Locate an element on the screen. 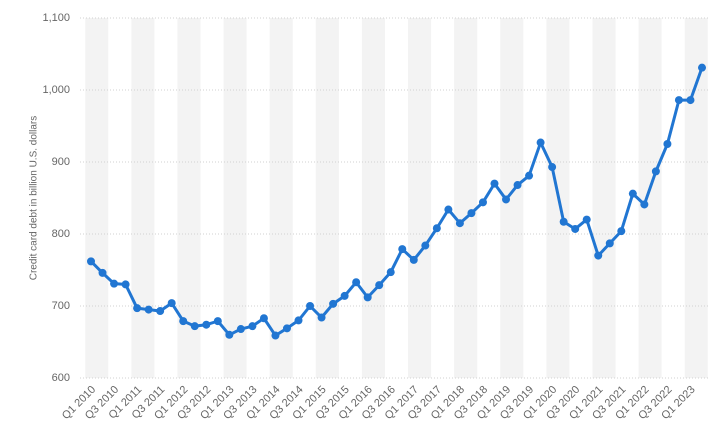 The image size is (708, 448). y-tick-label: 600 is located at coordinates (61, 378).